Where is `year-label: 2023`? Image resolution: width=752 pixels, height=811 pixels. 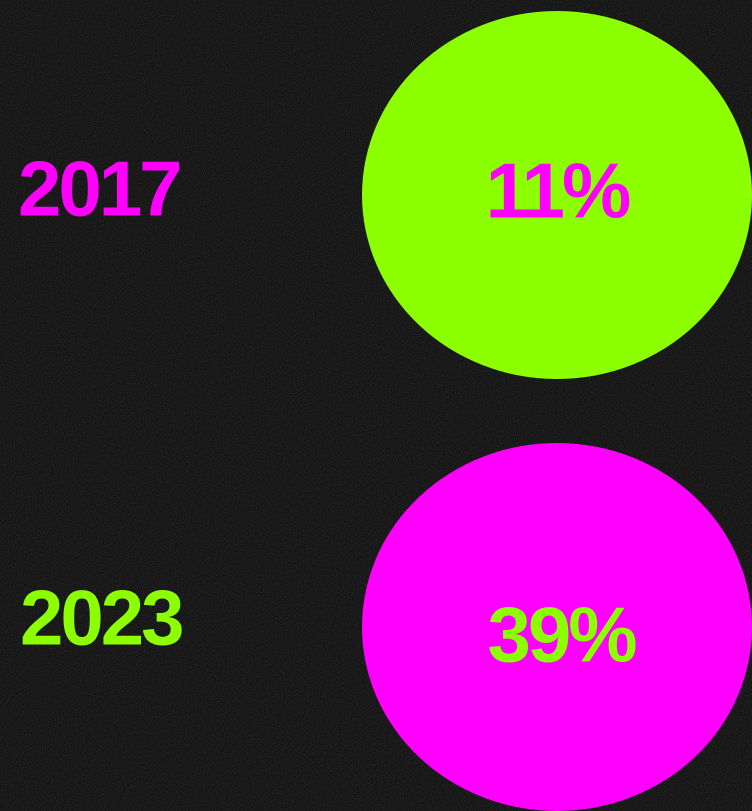
year-label: 2023 is located at coordinates (101, 618).